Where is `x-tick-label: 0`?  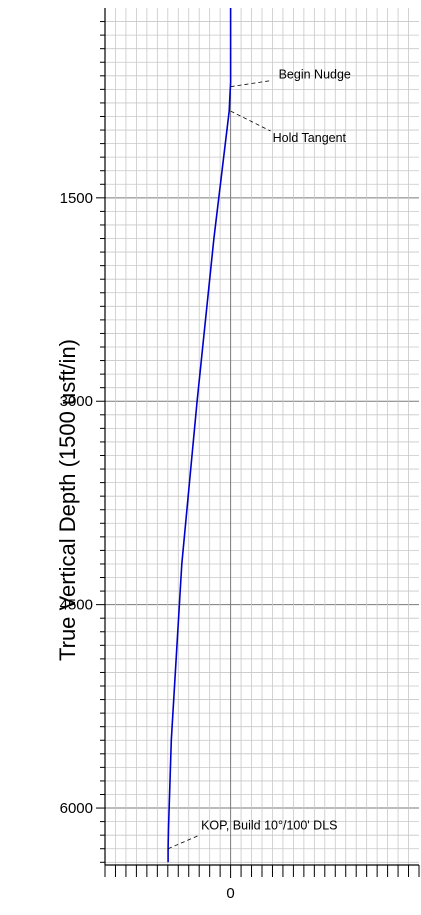
x-tick-label: 0 is located at coordinates (230, 893).